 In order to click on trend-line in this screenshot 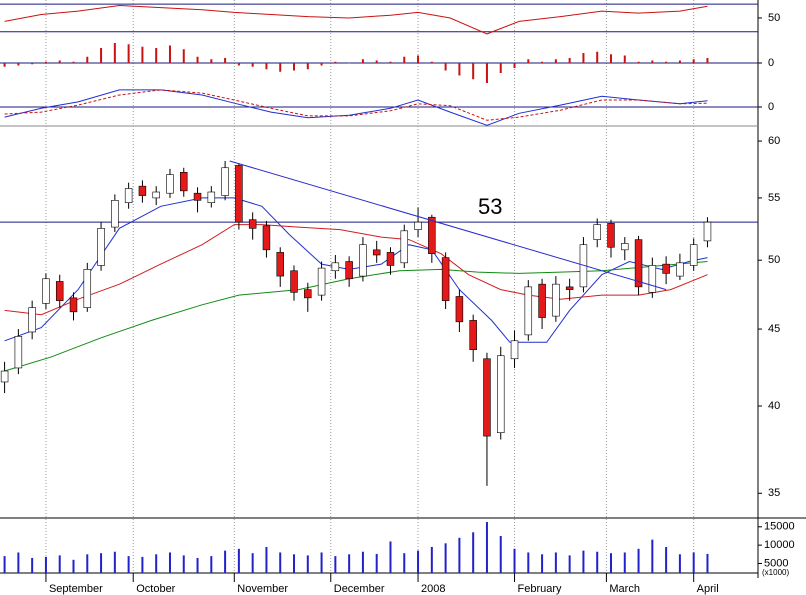, I will do `click(448, 225)`.